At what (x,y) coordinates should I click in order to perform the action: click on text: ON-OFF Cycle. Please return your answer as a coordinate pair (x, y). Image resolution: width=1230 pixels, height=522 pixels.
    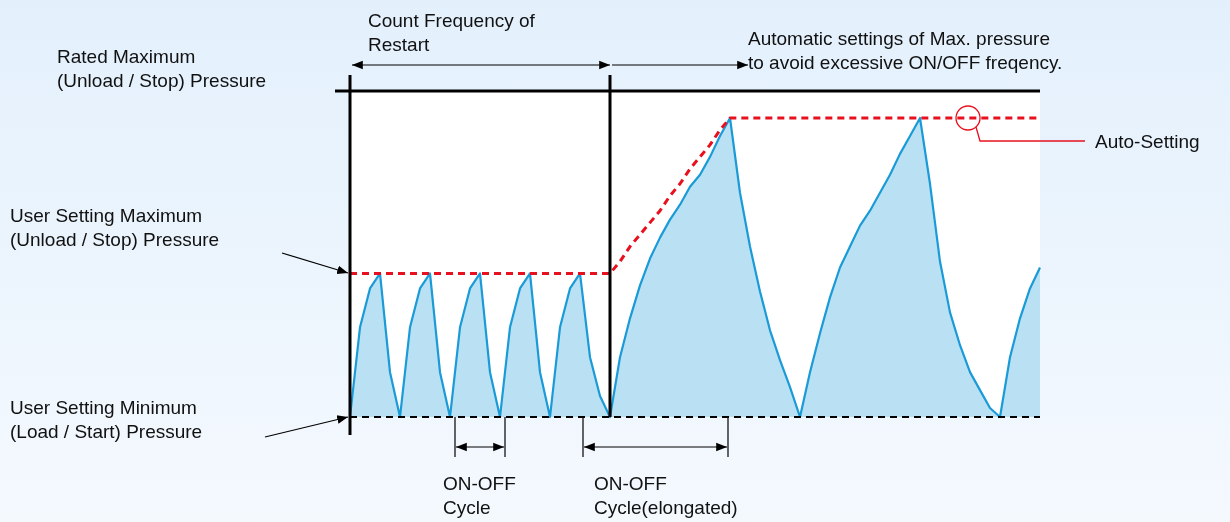
    Looking at the image, I should click on (479, 495).